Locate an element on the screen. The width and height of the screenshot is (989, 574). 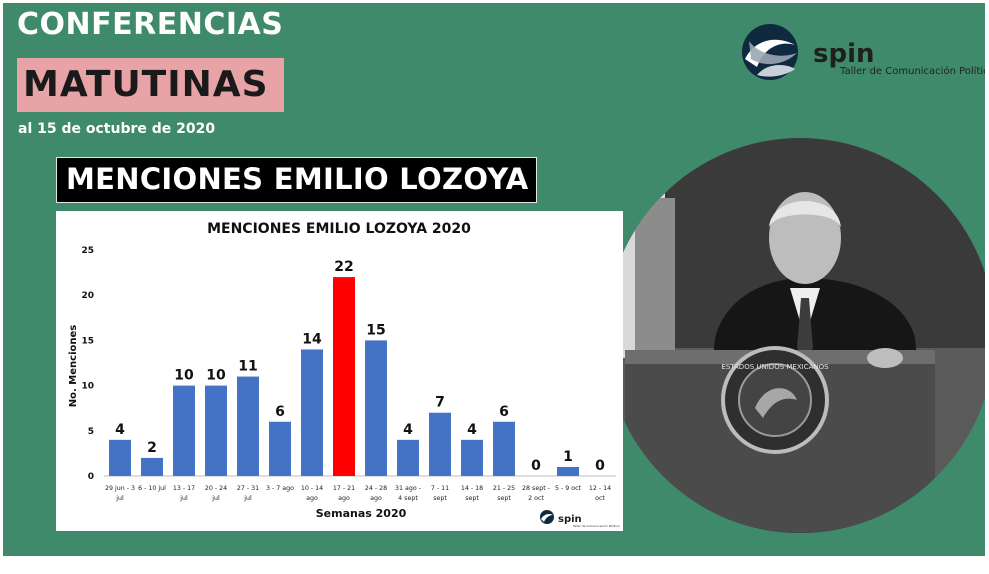
x-tick-label: 29 jun - 3 is located at coordinates (120, 488).